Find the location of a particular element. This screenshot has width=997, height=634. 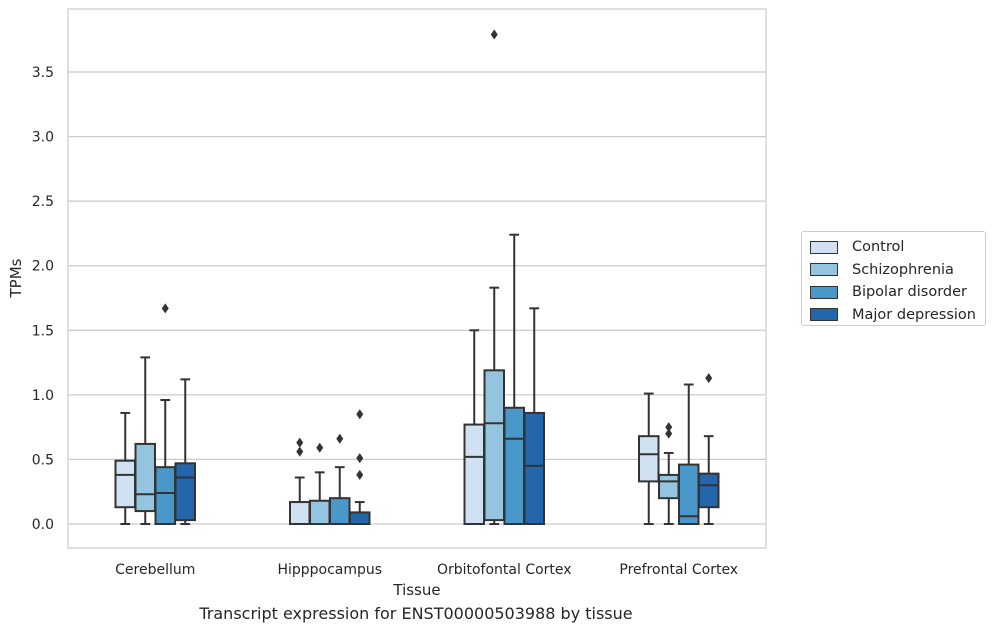

x-axis-label: Tissue is located at coordinates (416, 590).